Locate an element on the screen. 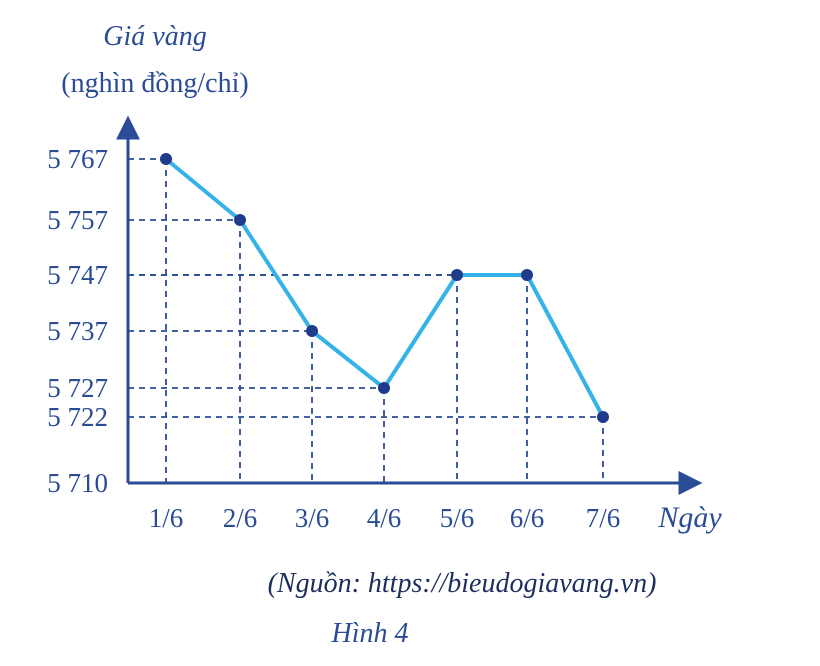 This screenshot has width=820, height=666. y-tick-label: 5 757 is located at coordinates (77, 220).